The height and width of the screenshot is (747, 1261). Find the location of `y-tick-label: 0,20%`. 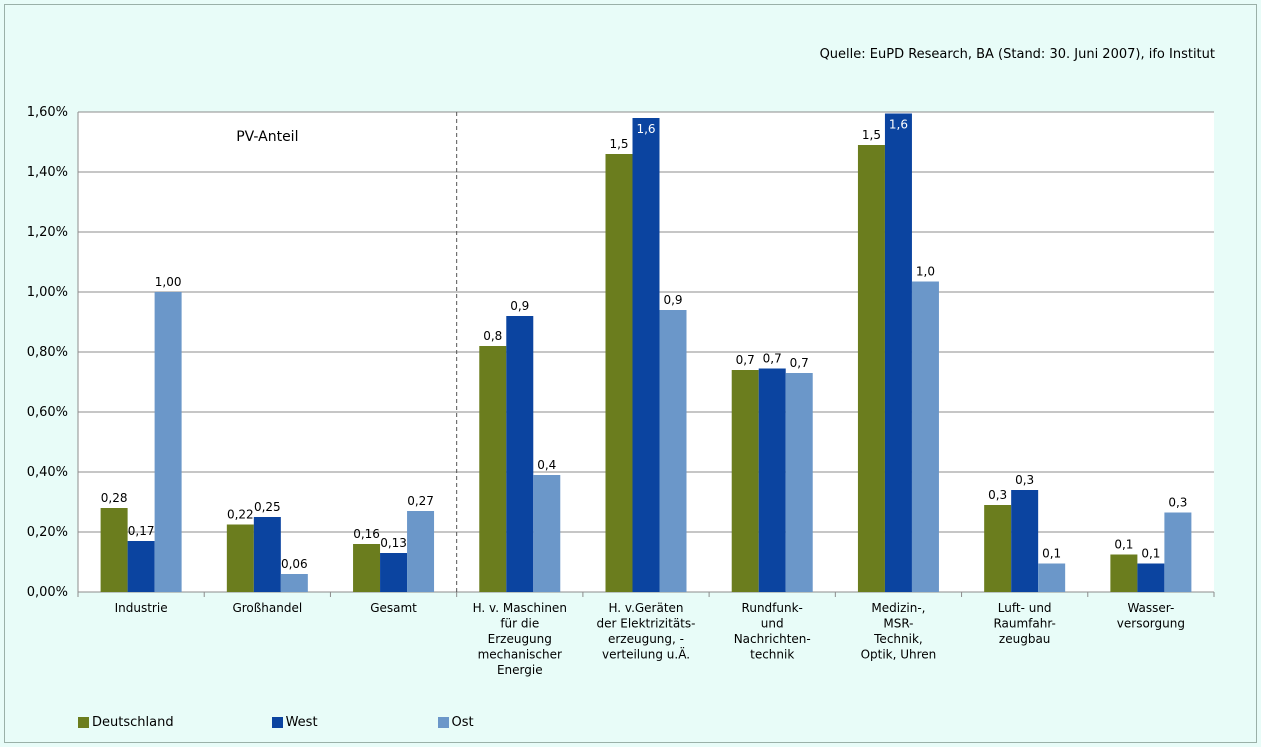

y-tick-label: 0,20% is located at coordinates (47, 532).